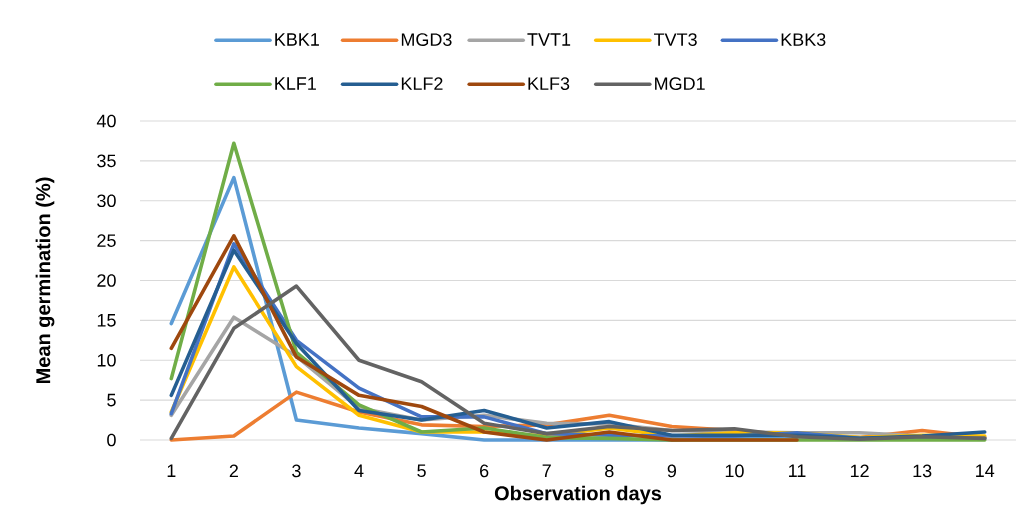 The image size is (1036, 517). Describe the element at coordinates (609, 471) in the screenshot. I see `x-tick-label: 8` at that location.